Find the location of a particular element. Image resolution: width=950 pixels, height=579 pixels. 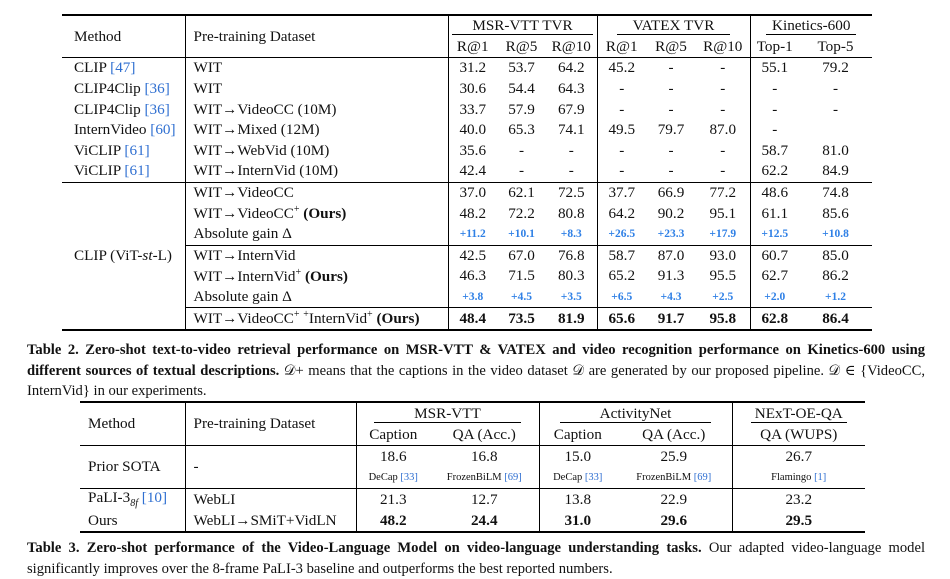

header-group-nextqa: NExT-OE-QA is located at coordinates (798, 413).